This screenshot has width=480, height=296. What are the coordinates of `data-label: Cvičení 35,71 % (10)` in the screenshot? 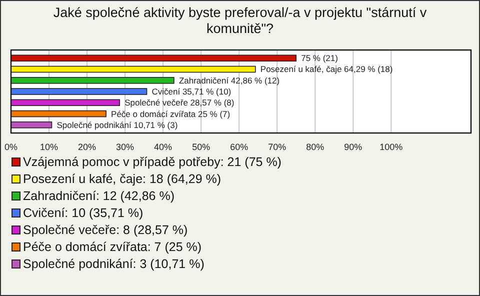 It's located at (192, 91).